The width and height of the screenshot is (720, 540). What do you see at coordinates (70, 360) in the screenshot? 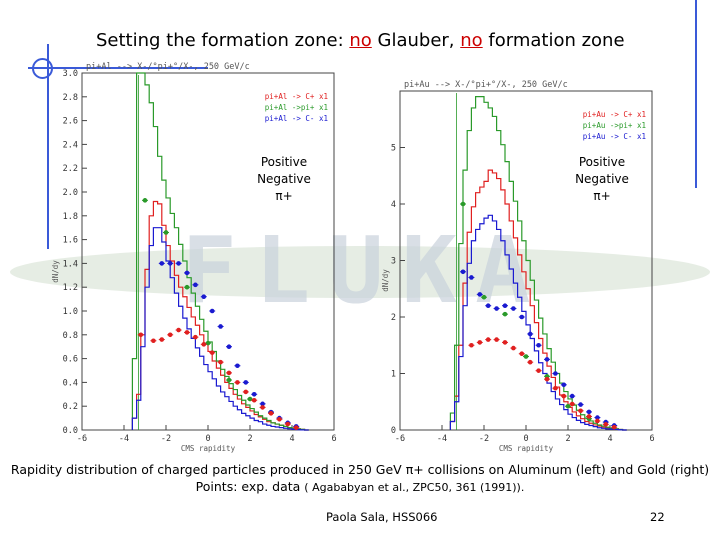
I see `y-tick-label: 0.6` at bounding box center [70, 360].